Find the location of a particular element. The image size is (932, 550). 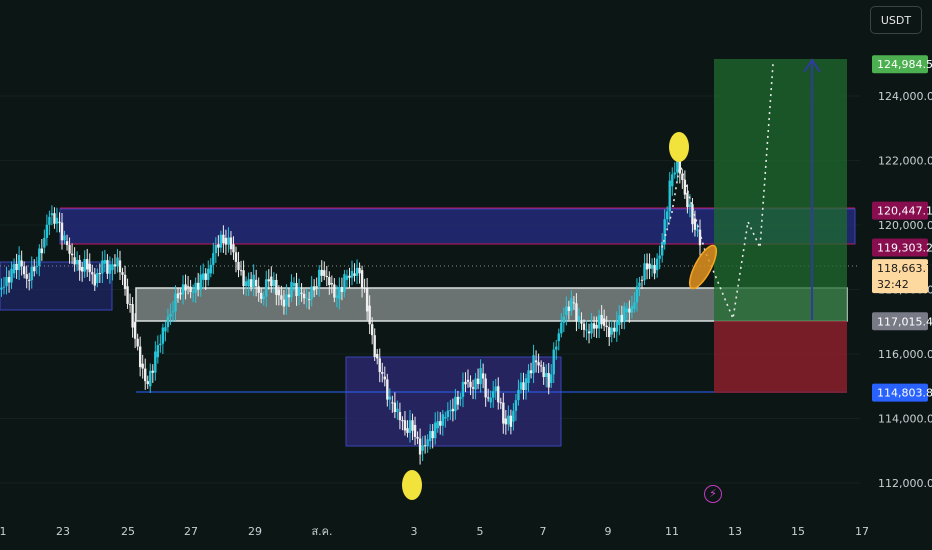

stop-zone is located at coordinates (780, 357).